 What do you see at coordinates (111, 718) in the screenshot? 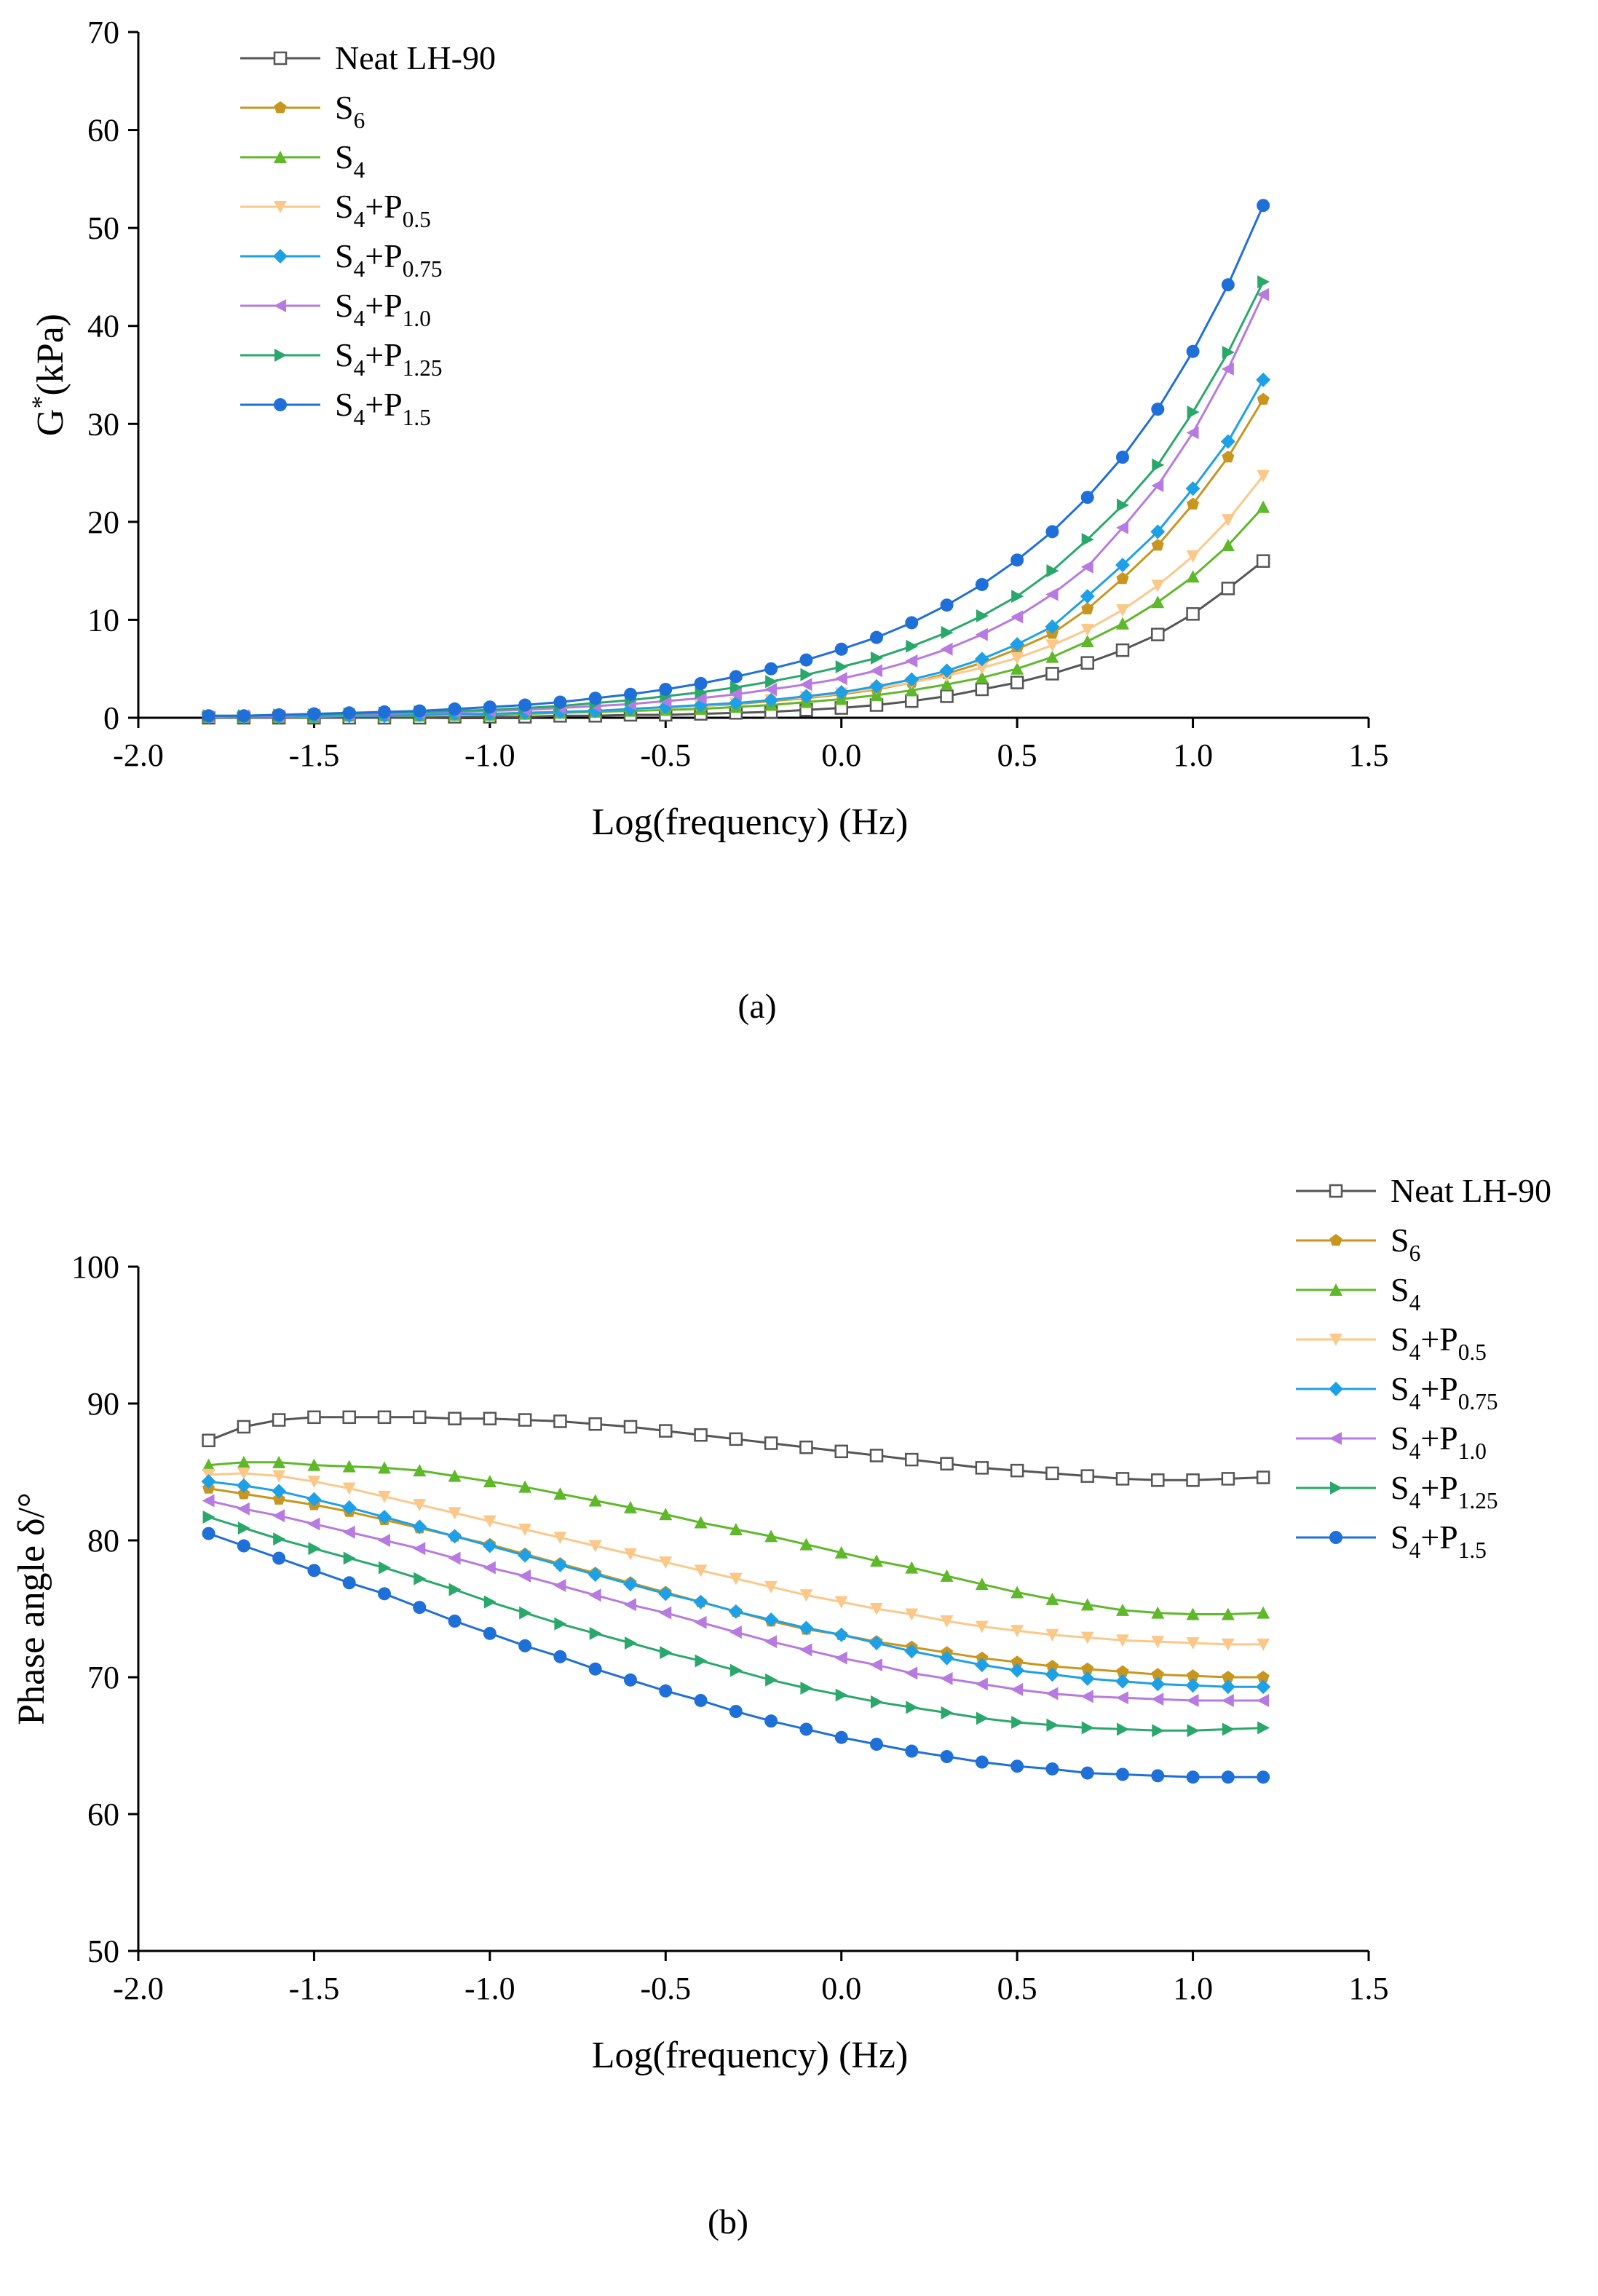
I see `y-tick-label: 0` at bounding box center [111, 718].